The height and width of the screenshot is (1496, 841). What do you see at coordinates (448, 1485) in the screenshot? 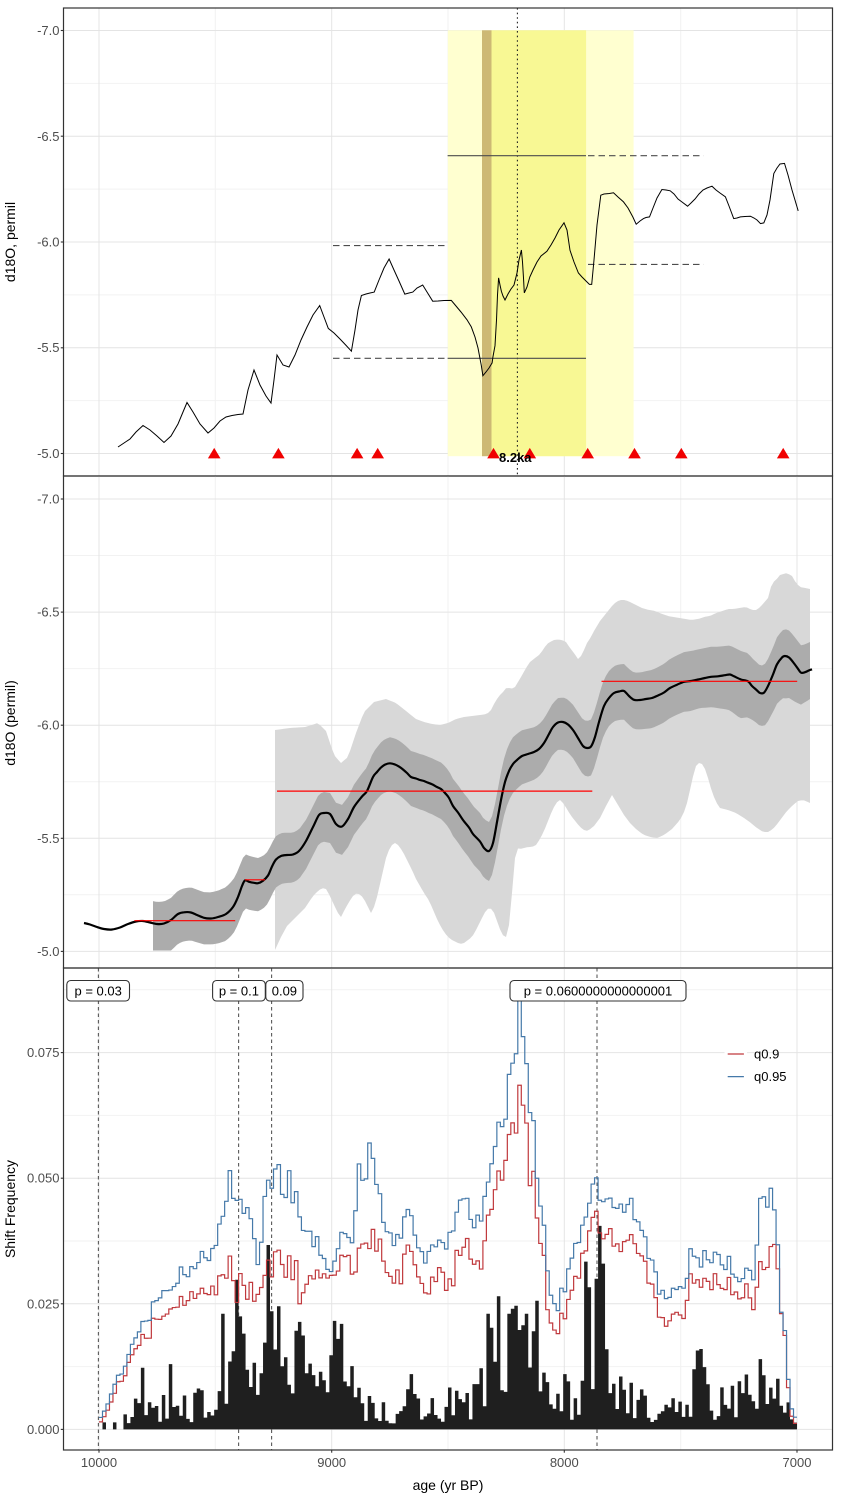
I see `svg-text: age (yr BP)` at bounding box center [448, 1485].